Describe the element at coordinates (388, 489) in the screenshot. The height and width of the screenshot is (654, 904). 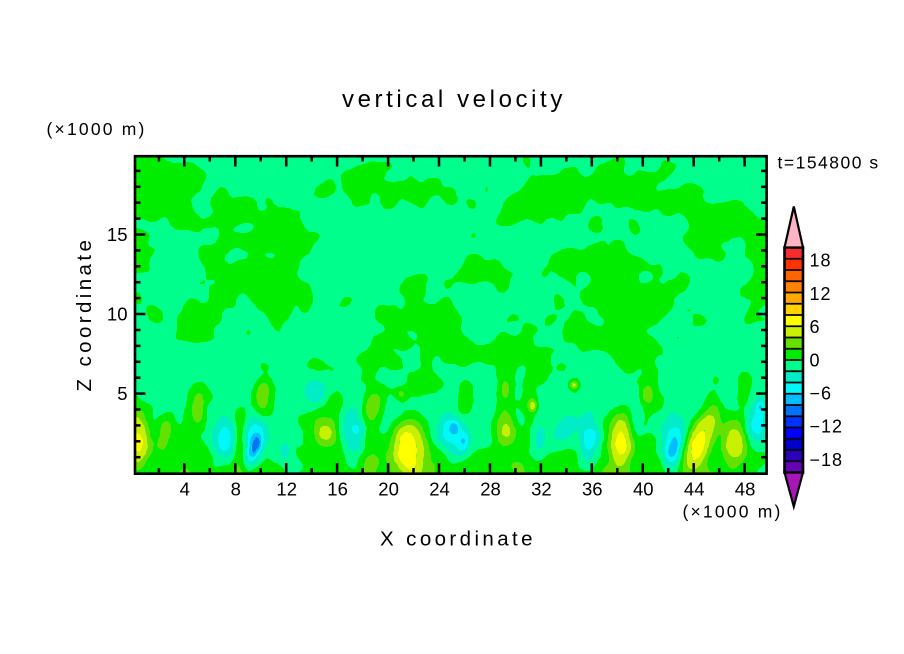
I see `svg-text: 20` at that location.